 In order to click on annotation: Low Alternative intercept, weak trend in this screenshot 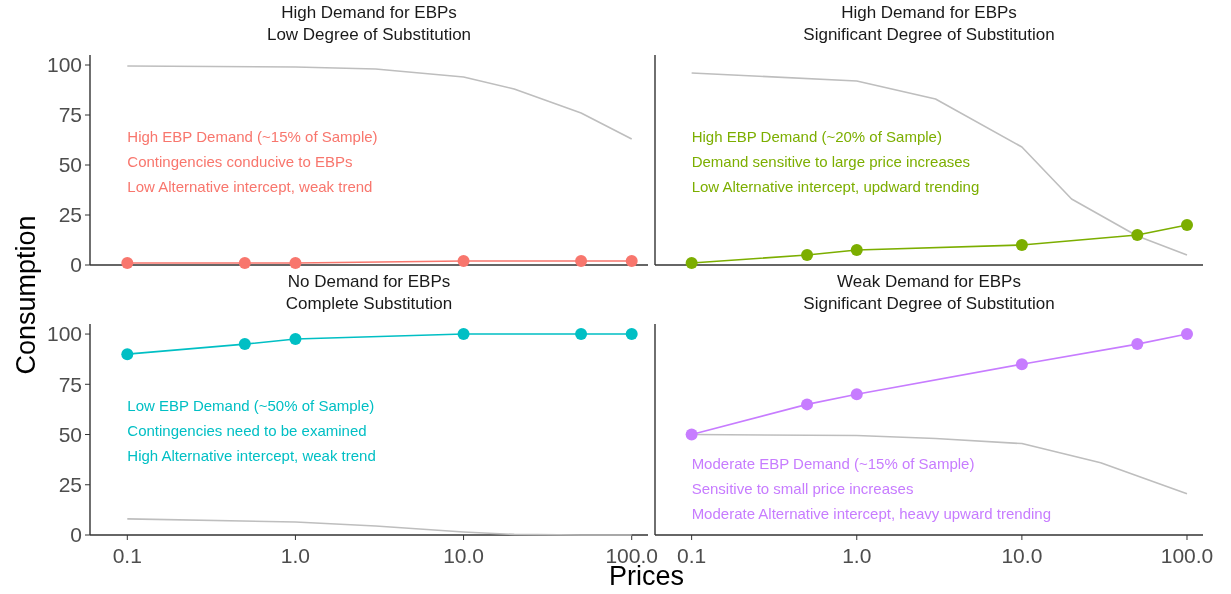, I will do `click(250, 186)`.